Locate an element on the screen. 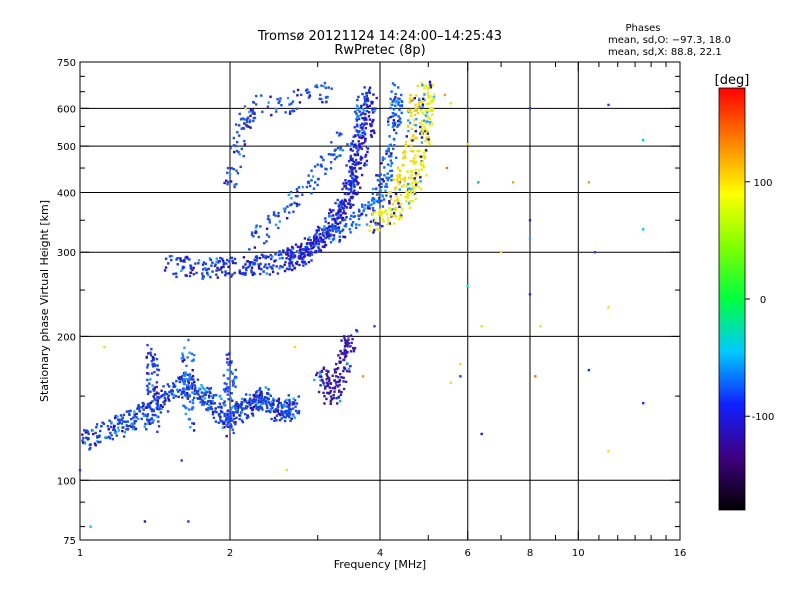 This screenshot has width=800, height=600. y-tick-label: 200 is located at coordinates (66, 337).